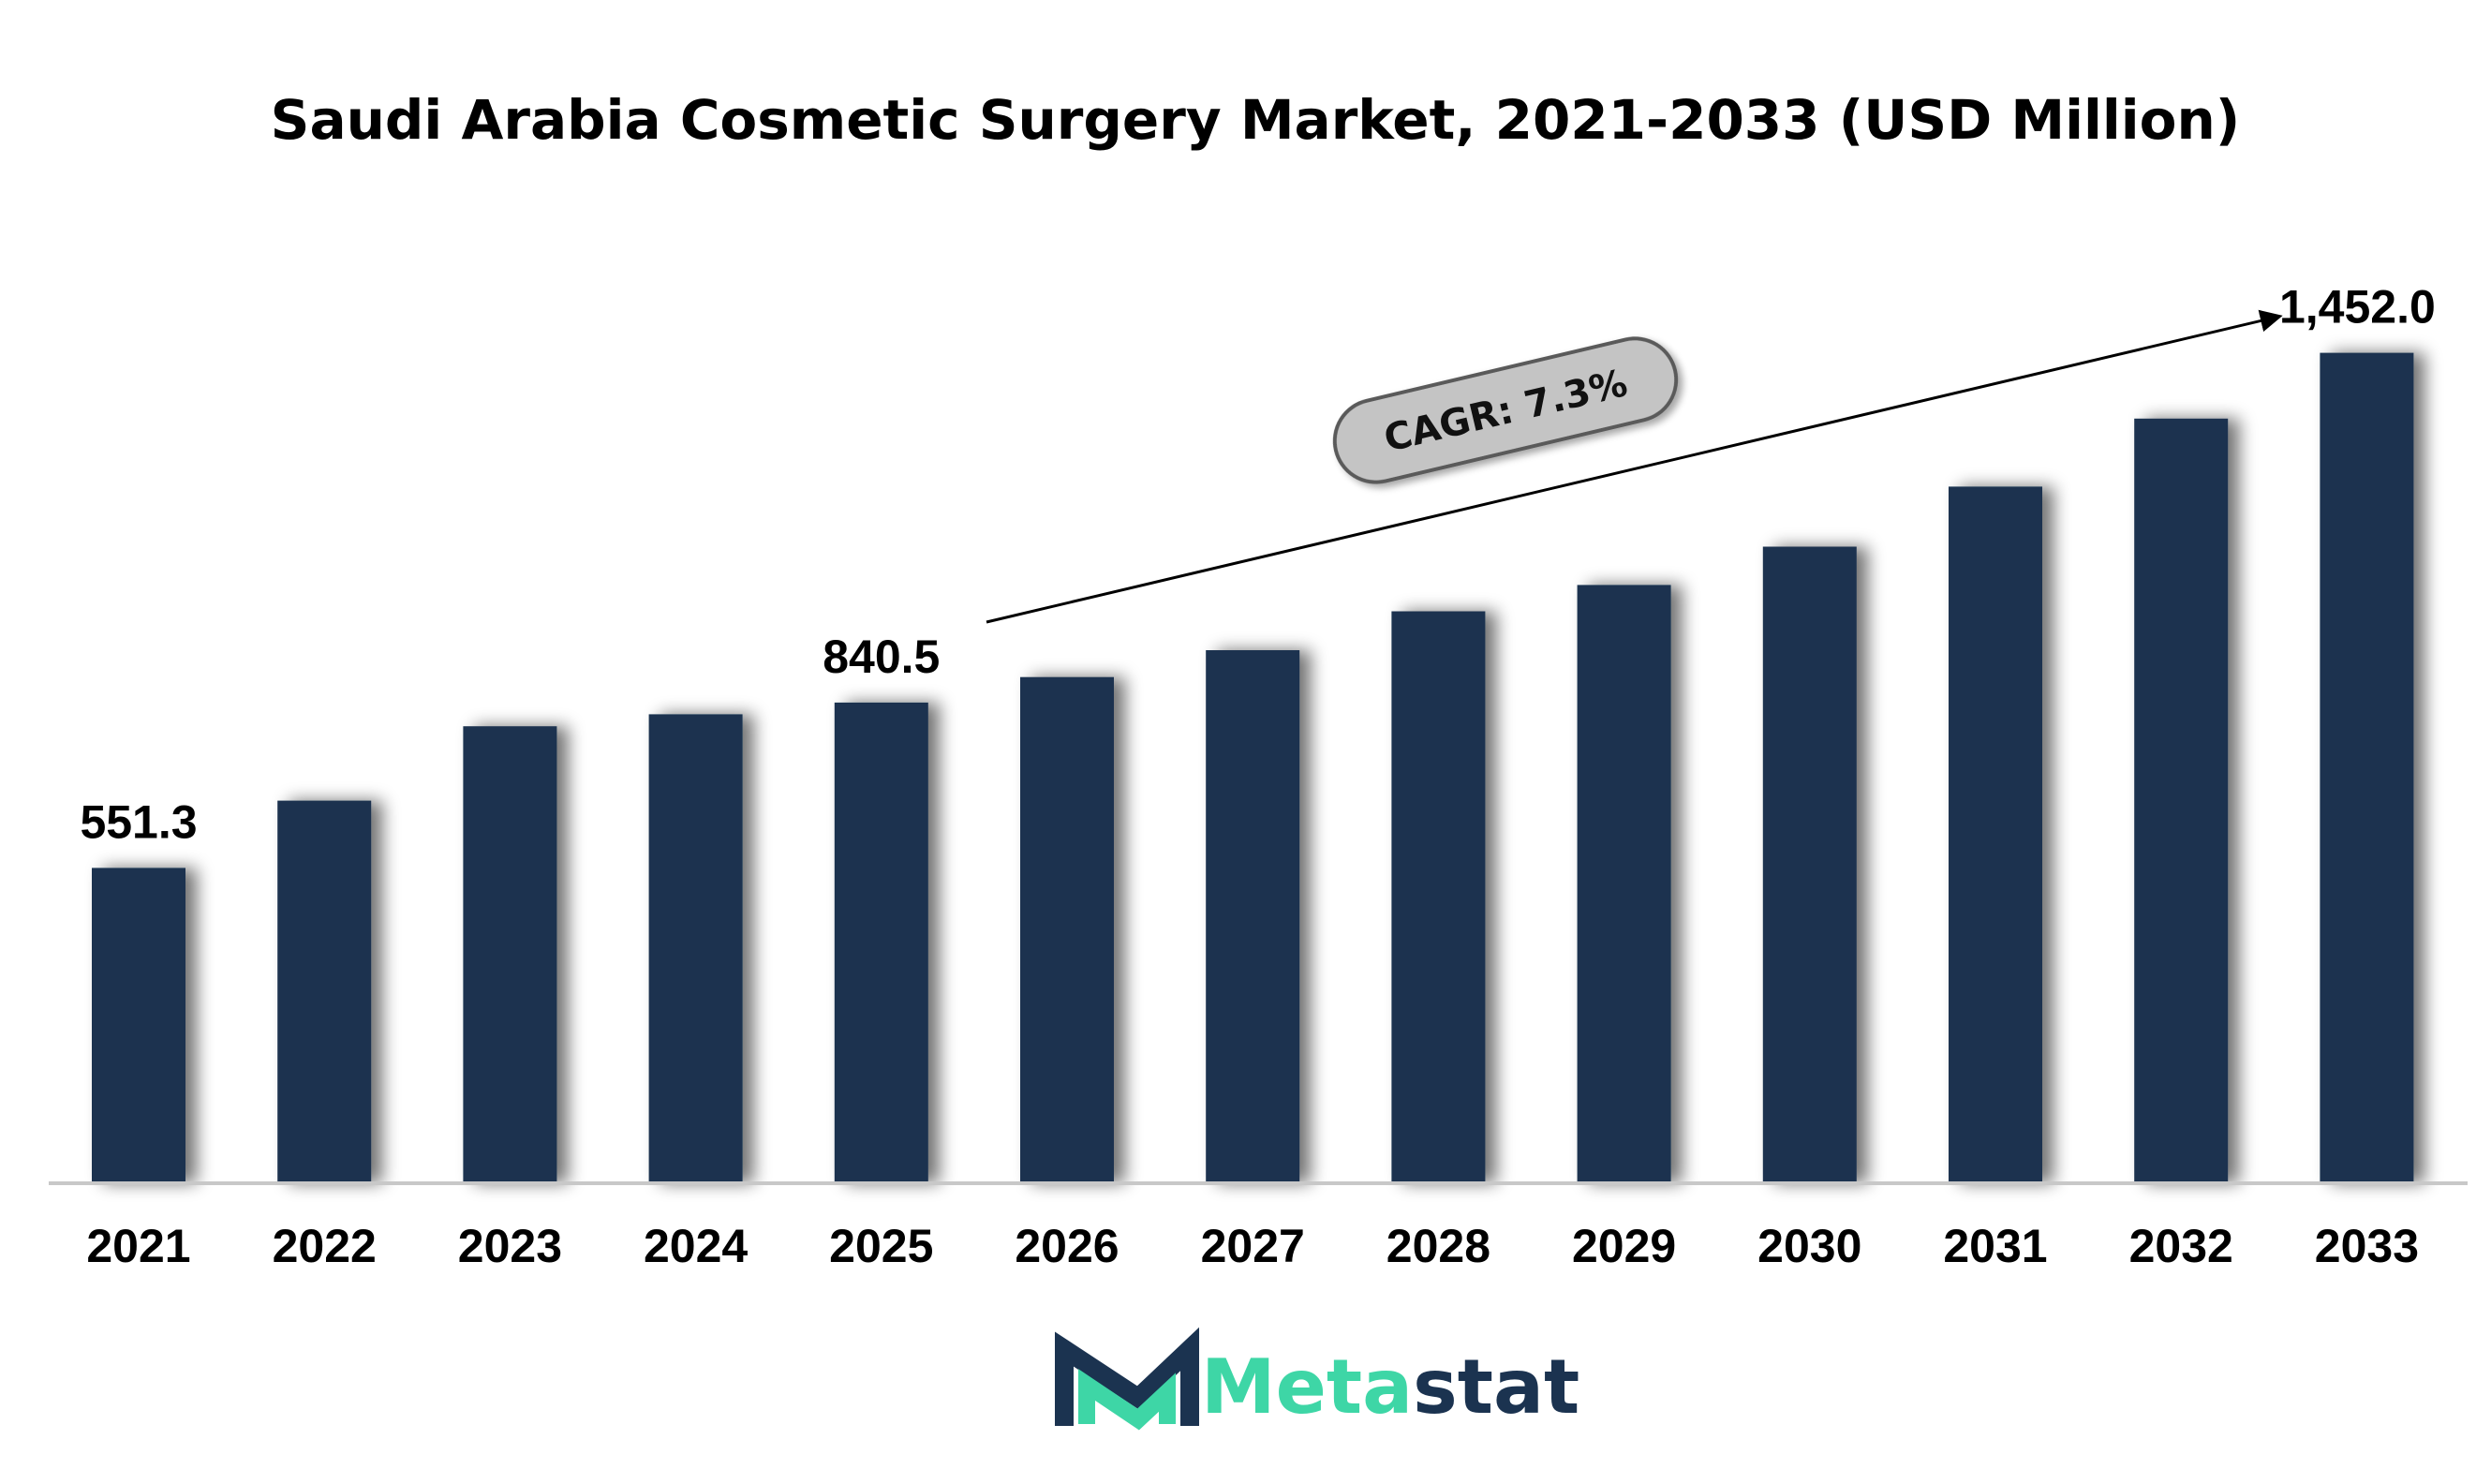 The image size is (2491, 1484). I want to click on x-tick-label-2033: 2033, so click(2367, 1246).